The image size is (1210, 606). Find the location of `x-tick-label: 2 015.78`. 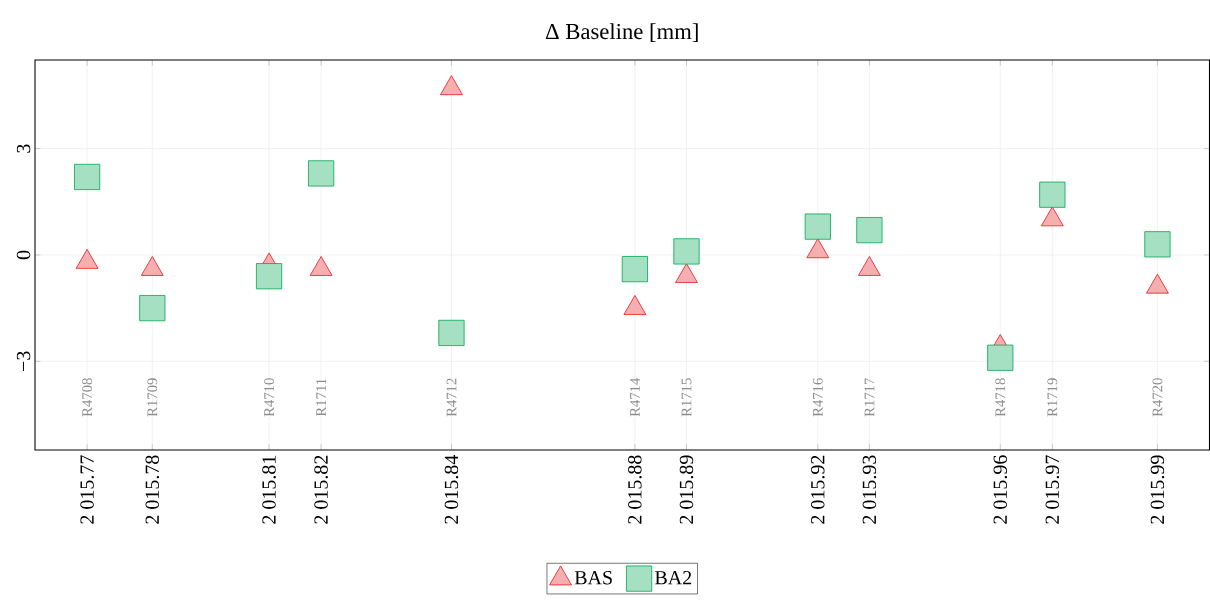

x-tick-label: 2 015.78 is located at coordinates (152, 489).